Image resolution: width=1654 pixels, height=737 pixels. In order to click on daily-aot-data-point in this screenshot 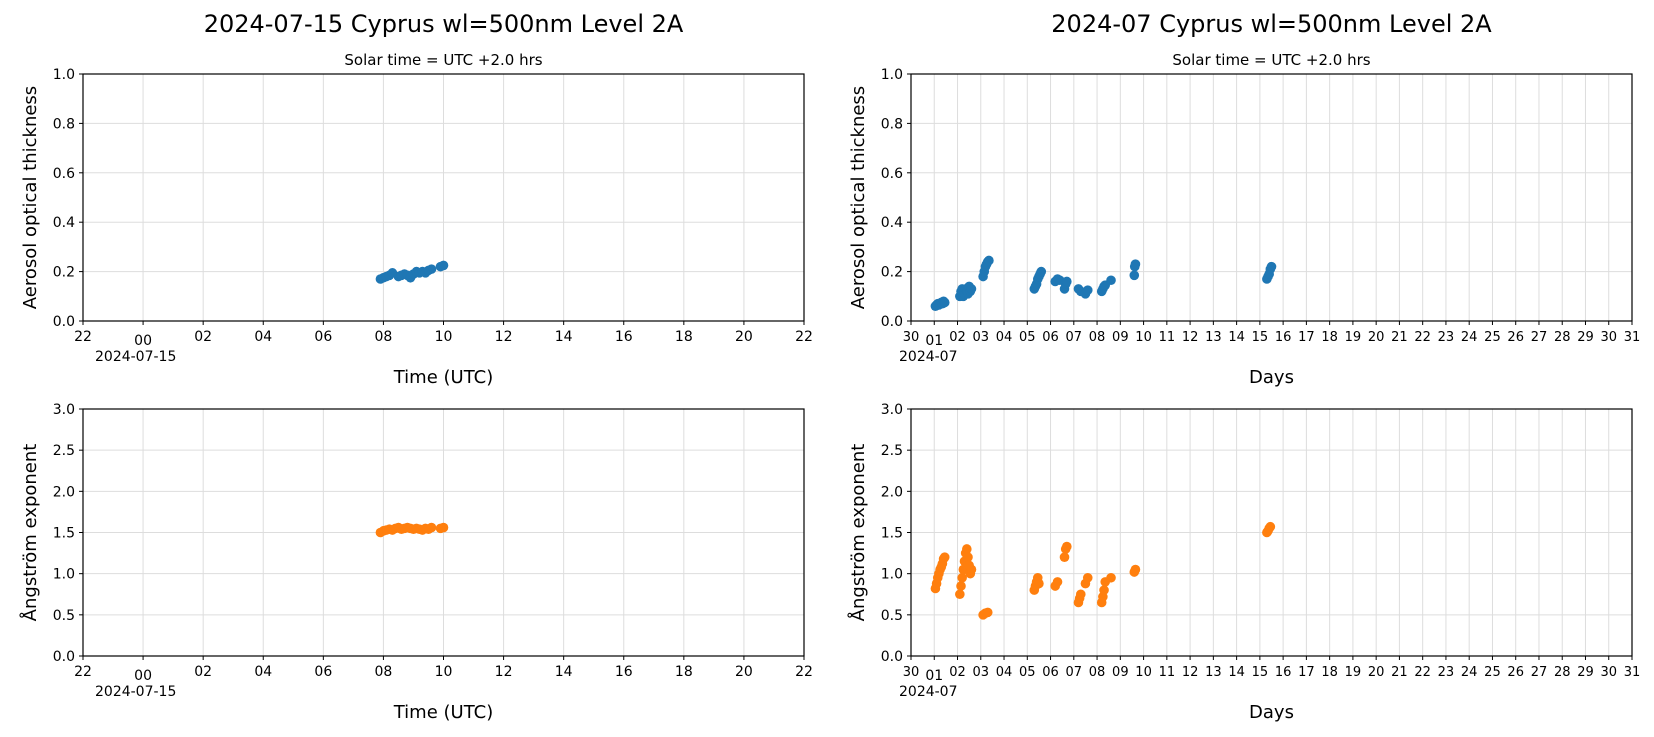, I will do `click(431, 269)`.